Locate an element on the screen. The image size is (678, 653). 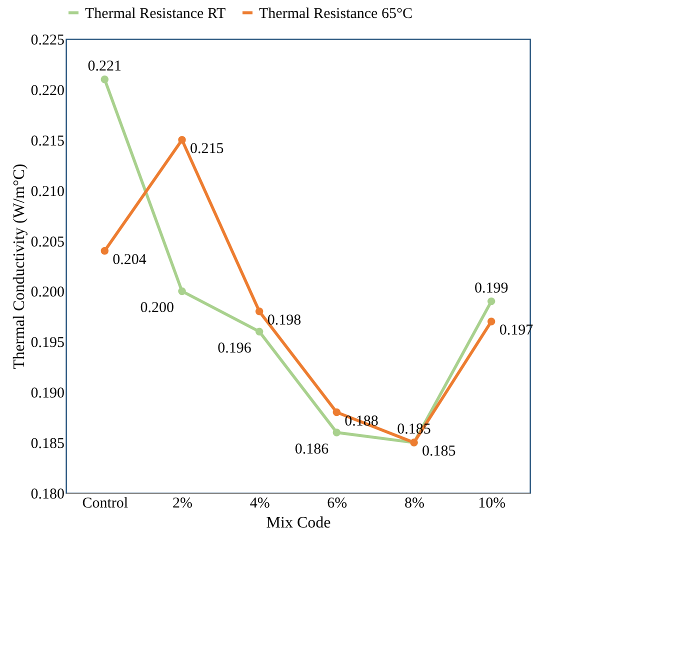
y-tick-label: 0.225 is located at coordinates (47, 40).